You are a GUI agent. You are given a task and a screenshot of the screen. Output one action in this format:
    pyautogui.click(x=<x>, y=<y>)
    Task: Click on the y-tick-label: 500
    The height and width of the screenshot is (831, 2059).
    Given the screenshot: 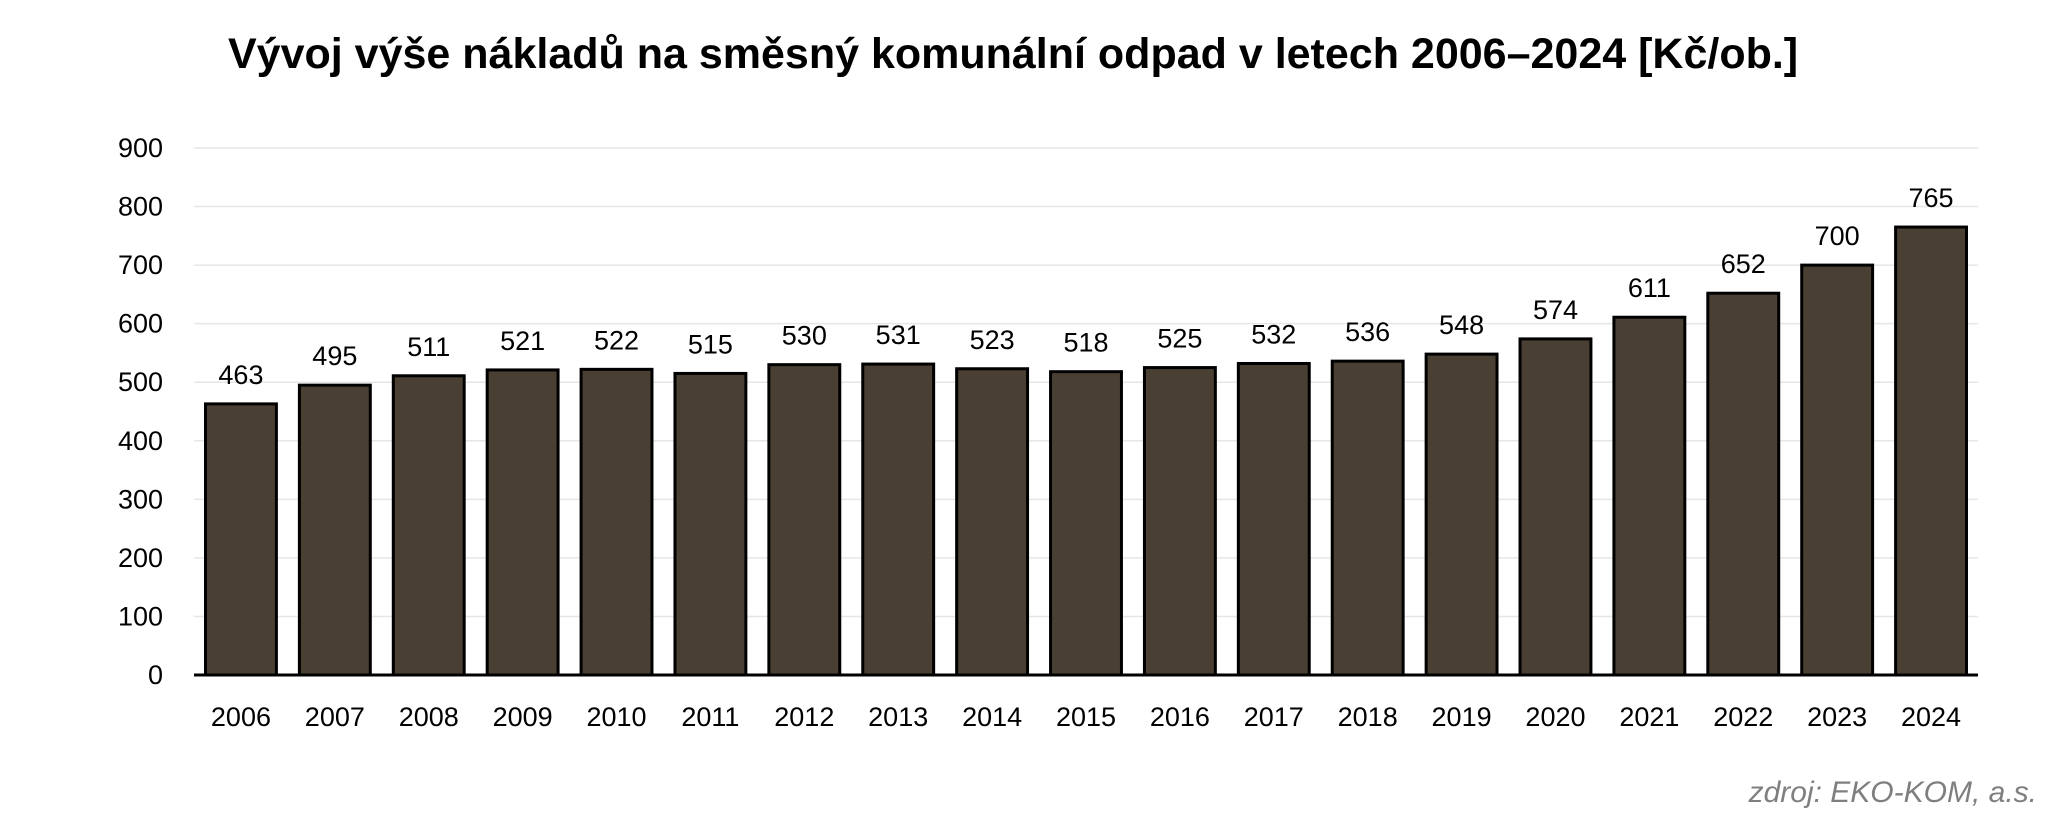 What is the action you would take?
    pyautogui.click(x=140, y=382)
    